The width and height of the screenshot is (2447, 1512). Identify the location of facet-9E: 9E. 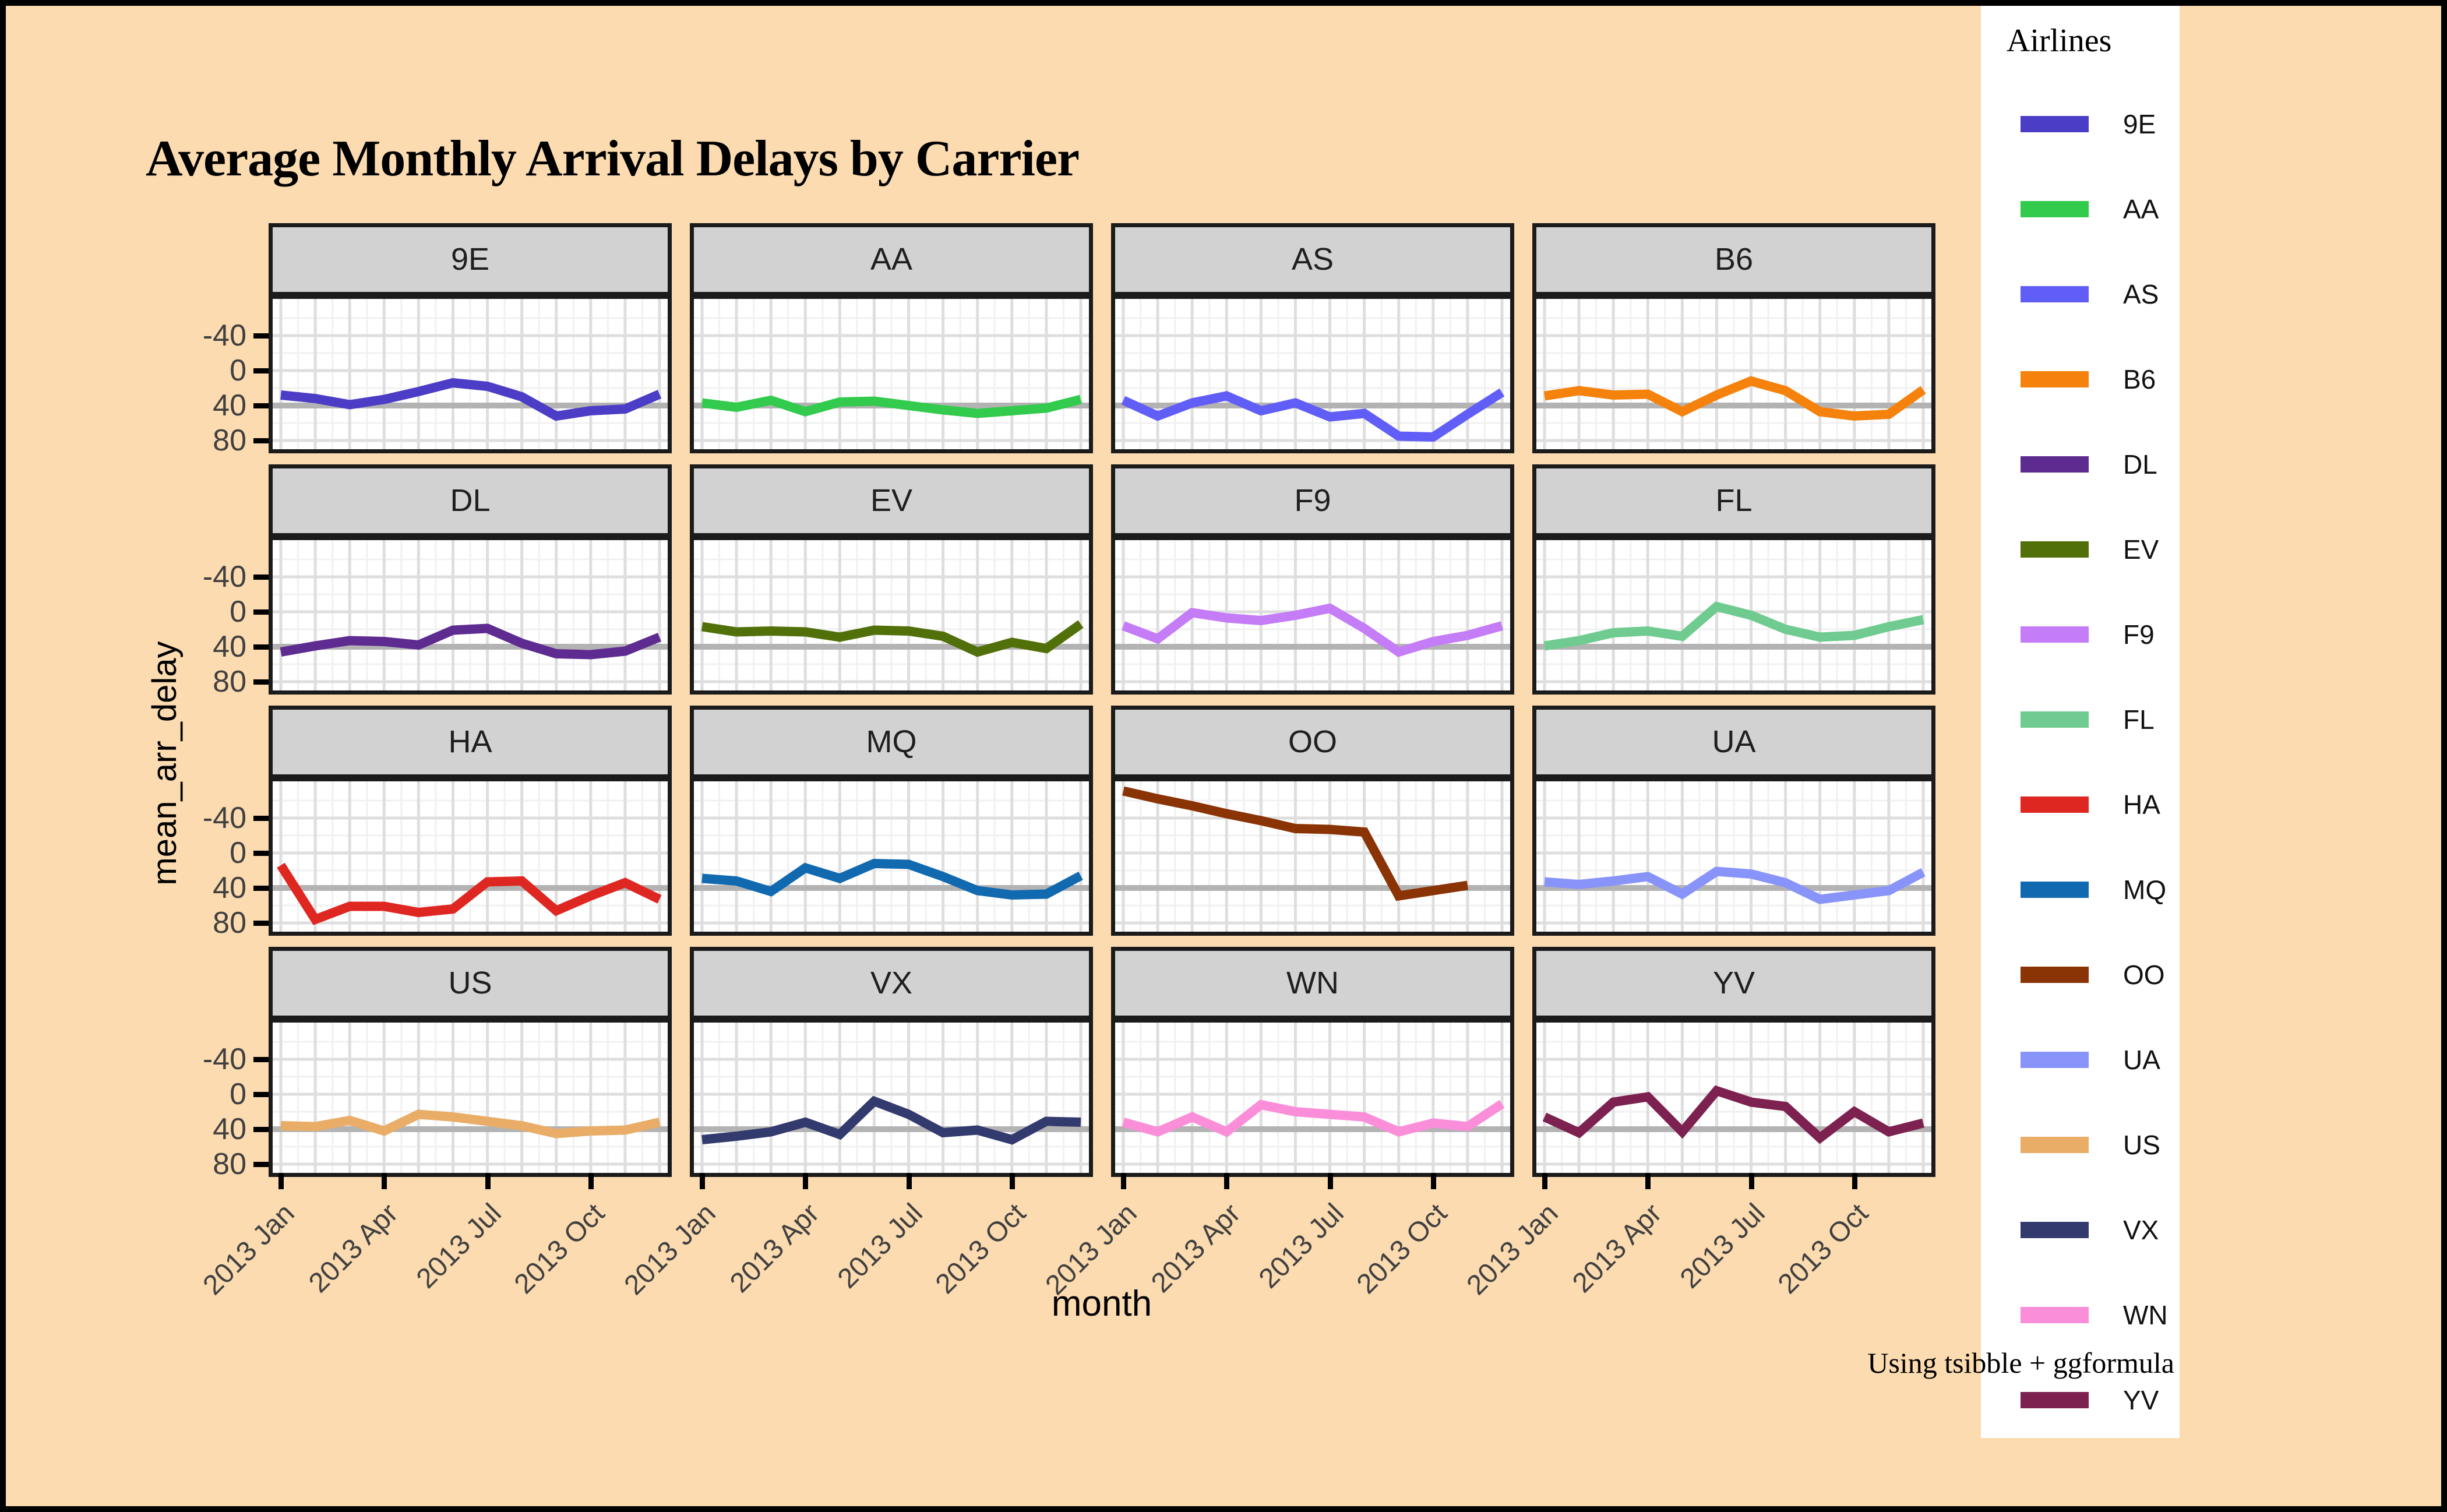
(470, 338).